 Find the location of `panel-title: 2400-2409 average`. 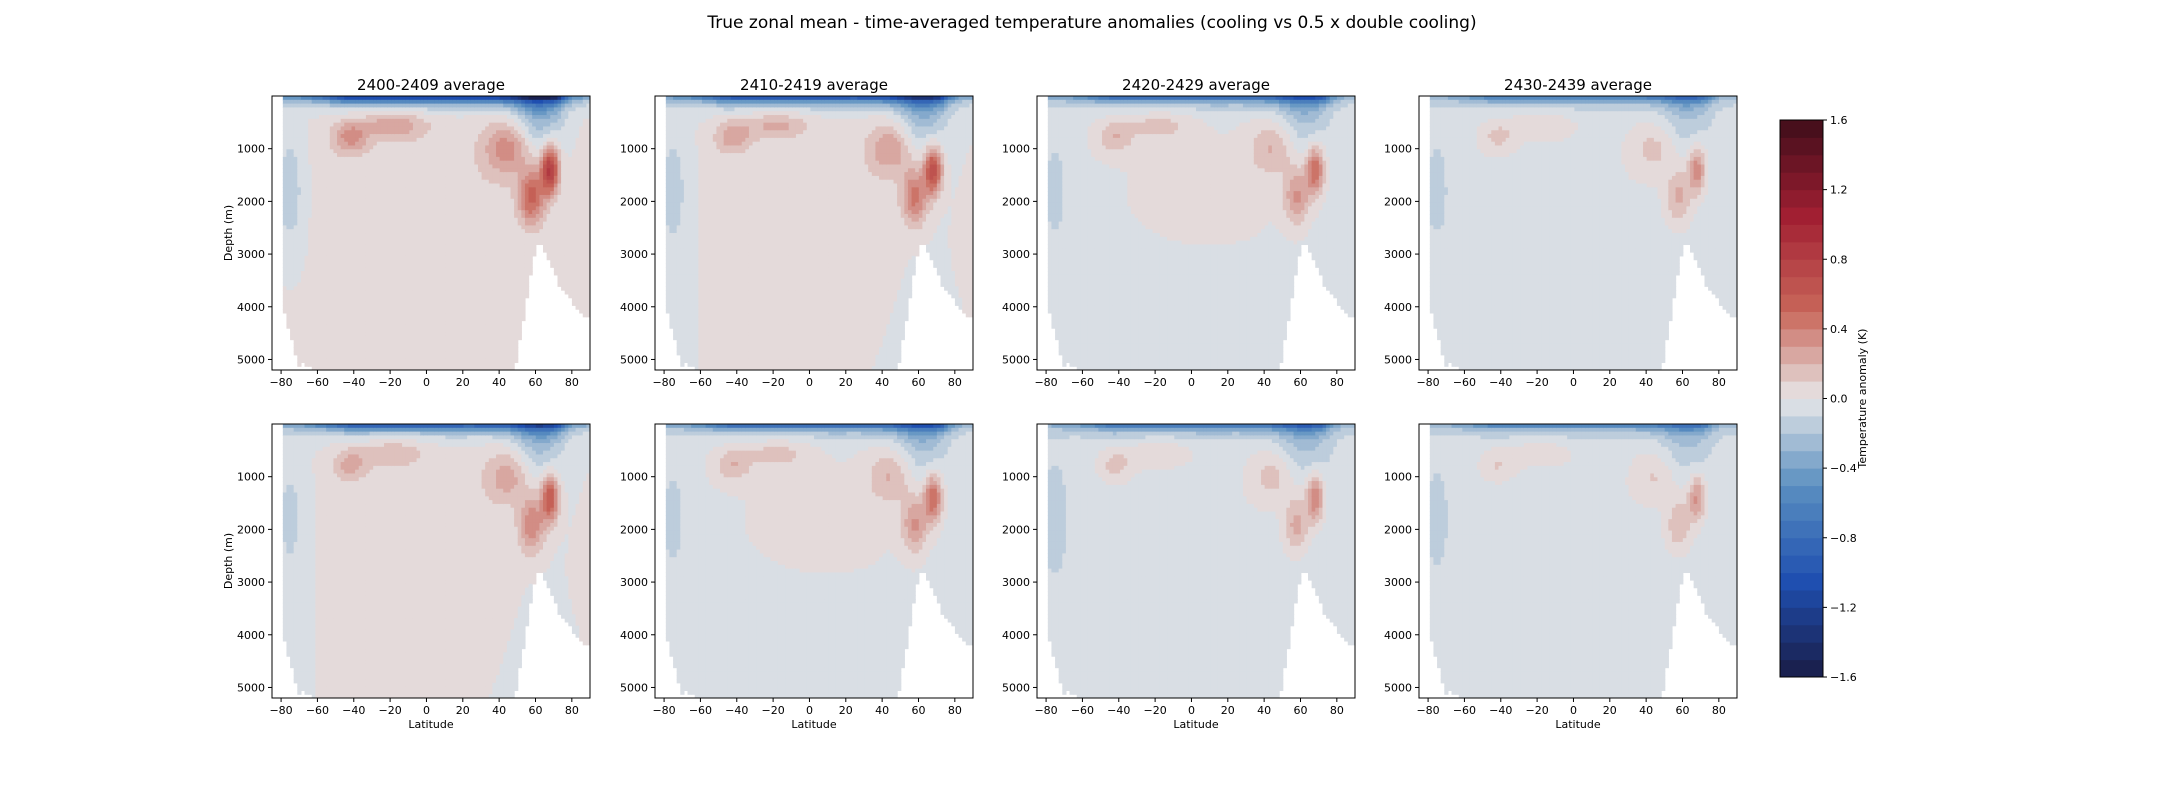

panel-title: 2400-2409 average is located at coordinates (431, 85).